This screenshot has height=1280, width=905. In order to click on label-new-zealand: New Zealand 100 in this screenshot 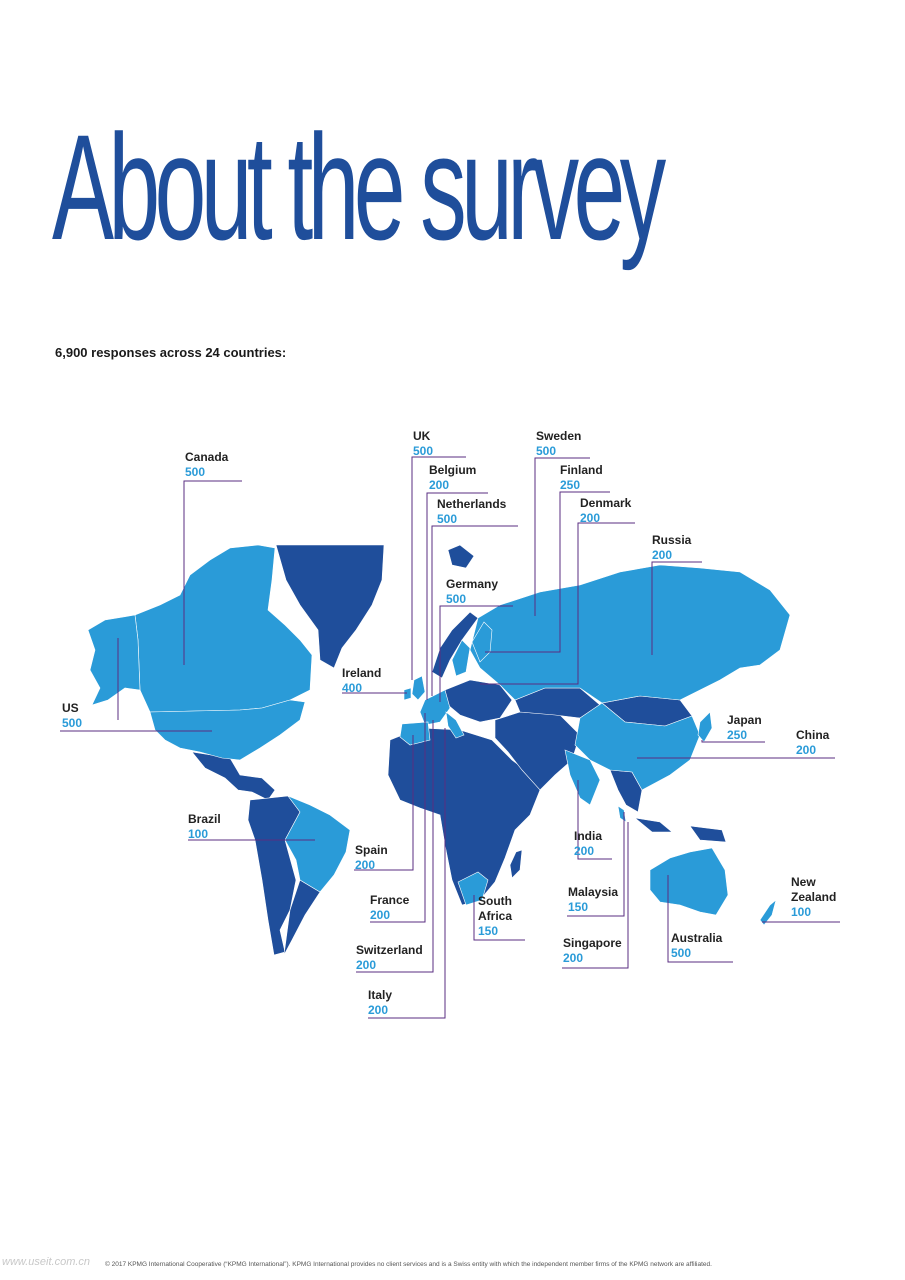, I will do `click(818, 897)`.